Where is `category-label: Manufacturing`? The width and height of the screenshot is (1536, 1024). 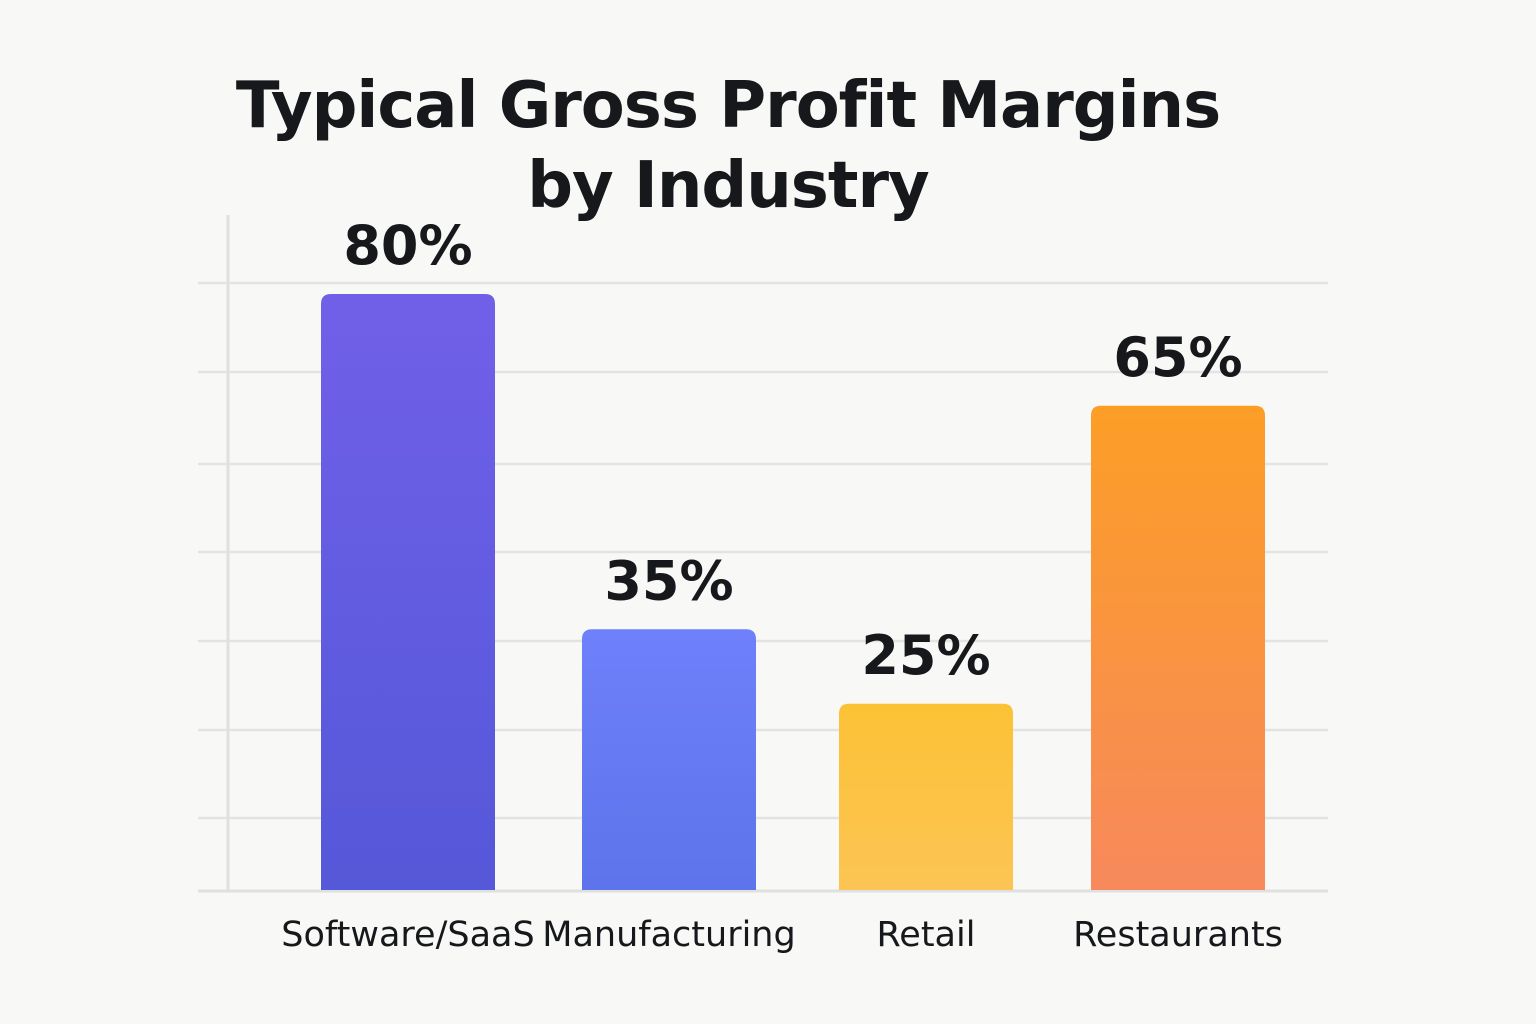 category-label: Manufacturing is located at coordinates (668, 935).